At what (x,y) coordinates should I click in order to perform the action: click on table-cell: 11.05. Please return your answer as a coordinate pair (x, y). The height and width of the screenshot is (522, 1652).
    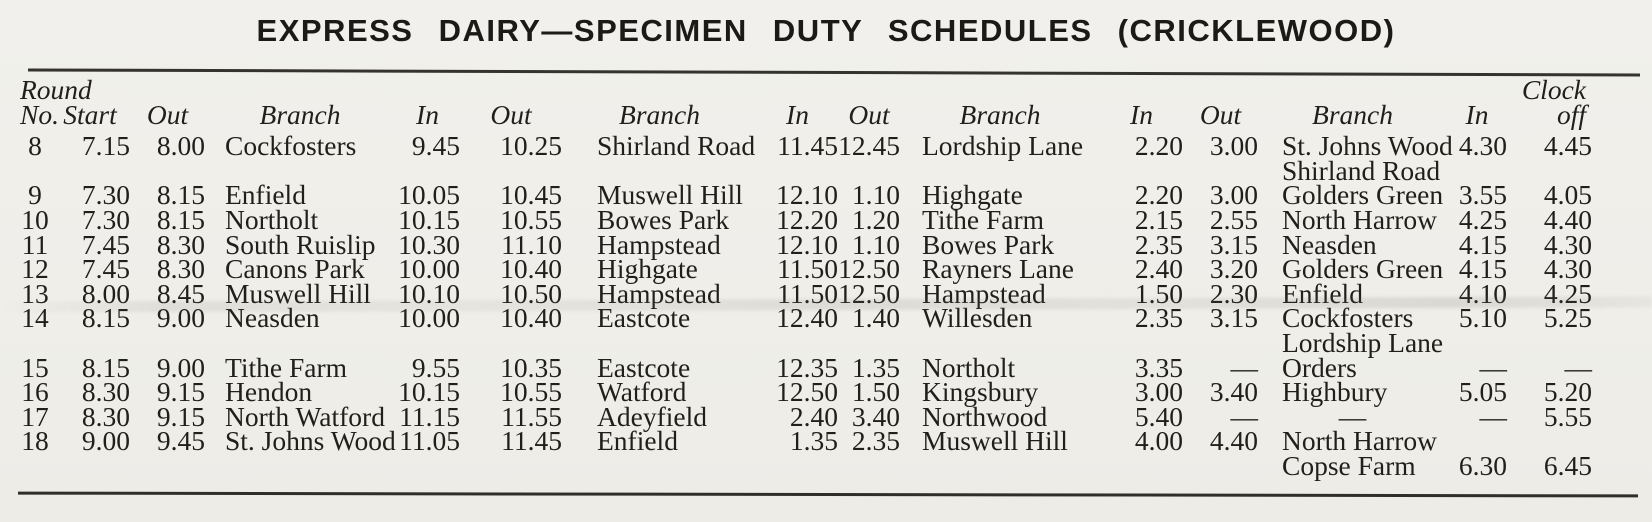
    Looking at the image, I should click on (429, 441).